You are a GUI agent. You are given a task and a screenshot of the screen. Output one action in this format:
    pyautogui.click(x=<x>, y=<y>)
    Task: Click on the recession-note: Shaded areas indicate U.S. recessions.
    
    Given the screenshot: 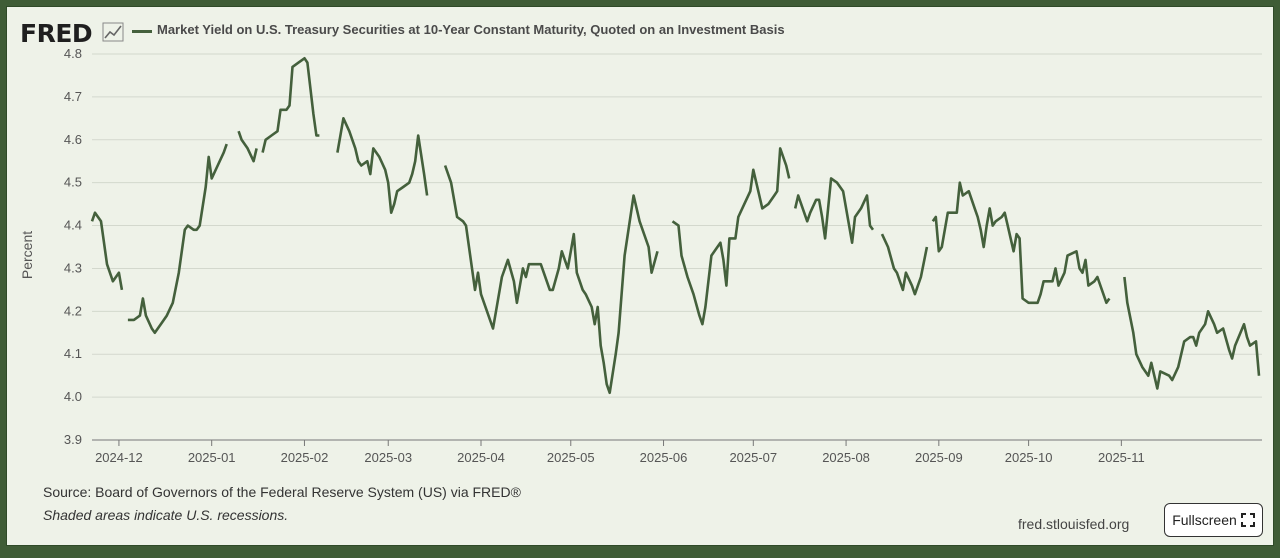 What is the action you would take?
    pyautogui.click(x=166, y=515)
    